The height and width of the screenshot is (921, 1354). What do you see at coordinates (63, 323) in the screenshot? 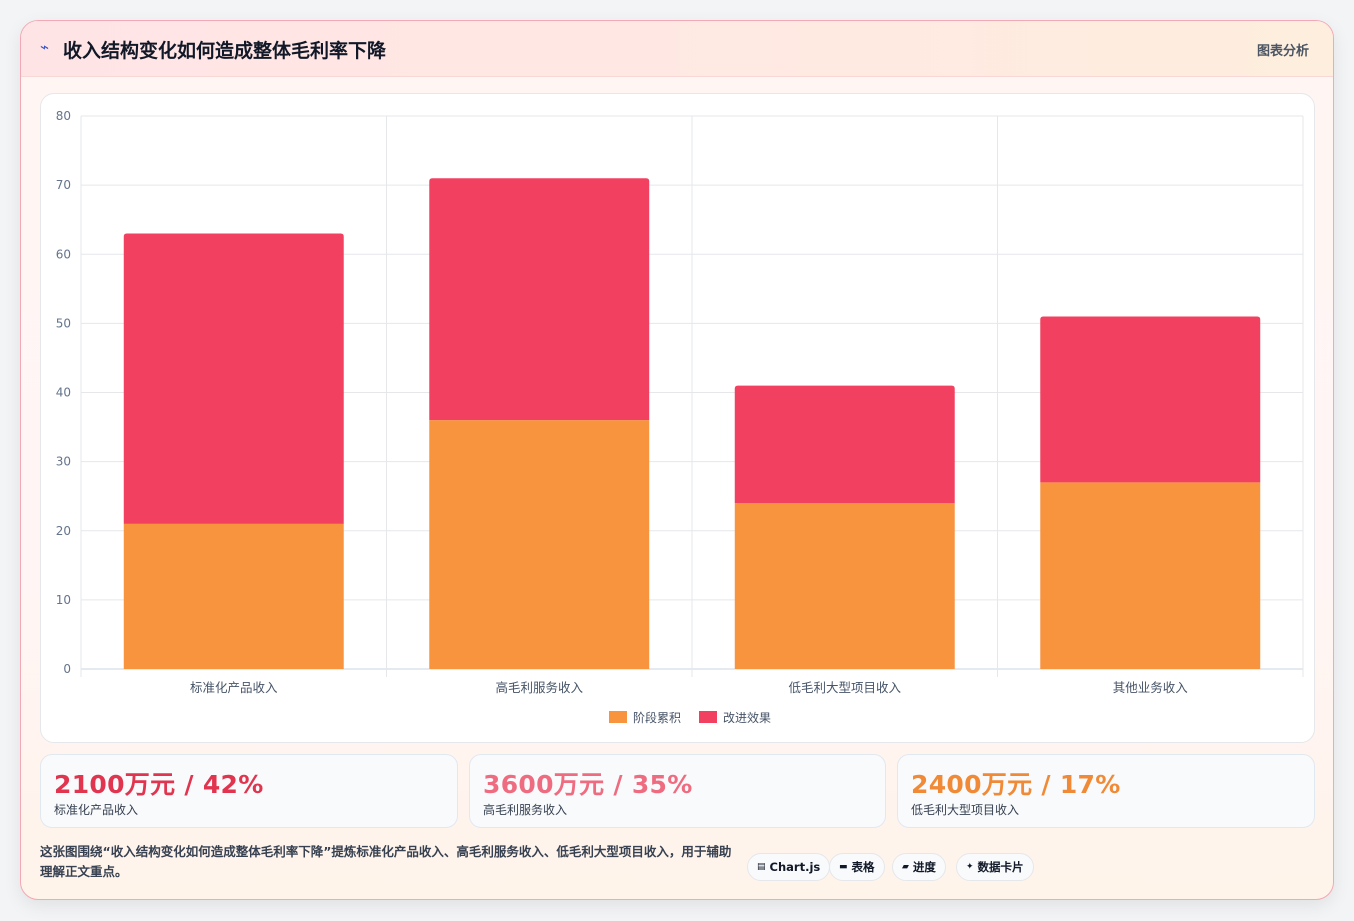
I see `y-tick-label: 50` at bounding box center [63, 323].